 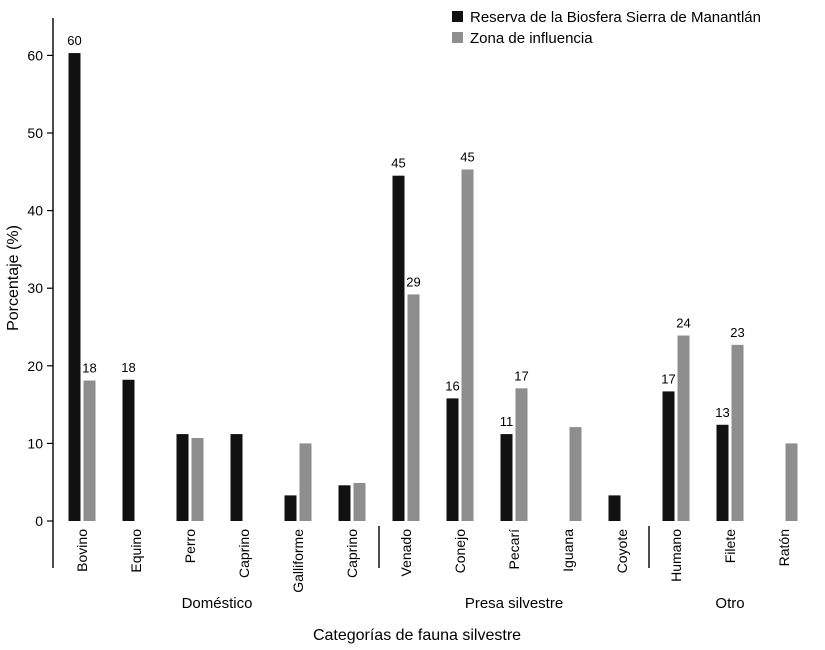 I want to click on x-category-label: Conejo, so click(x=460, y=551).